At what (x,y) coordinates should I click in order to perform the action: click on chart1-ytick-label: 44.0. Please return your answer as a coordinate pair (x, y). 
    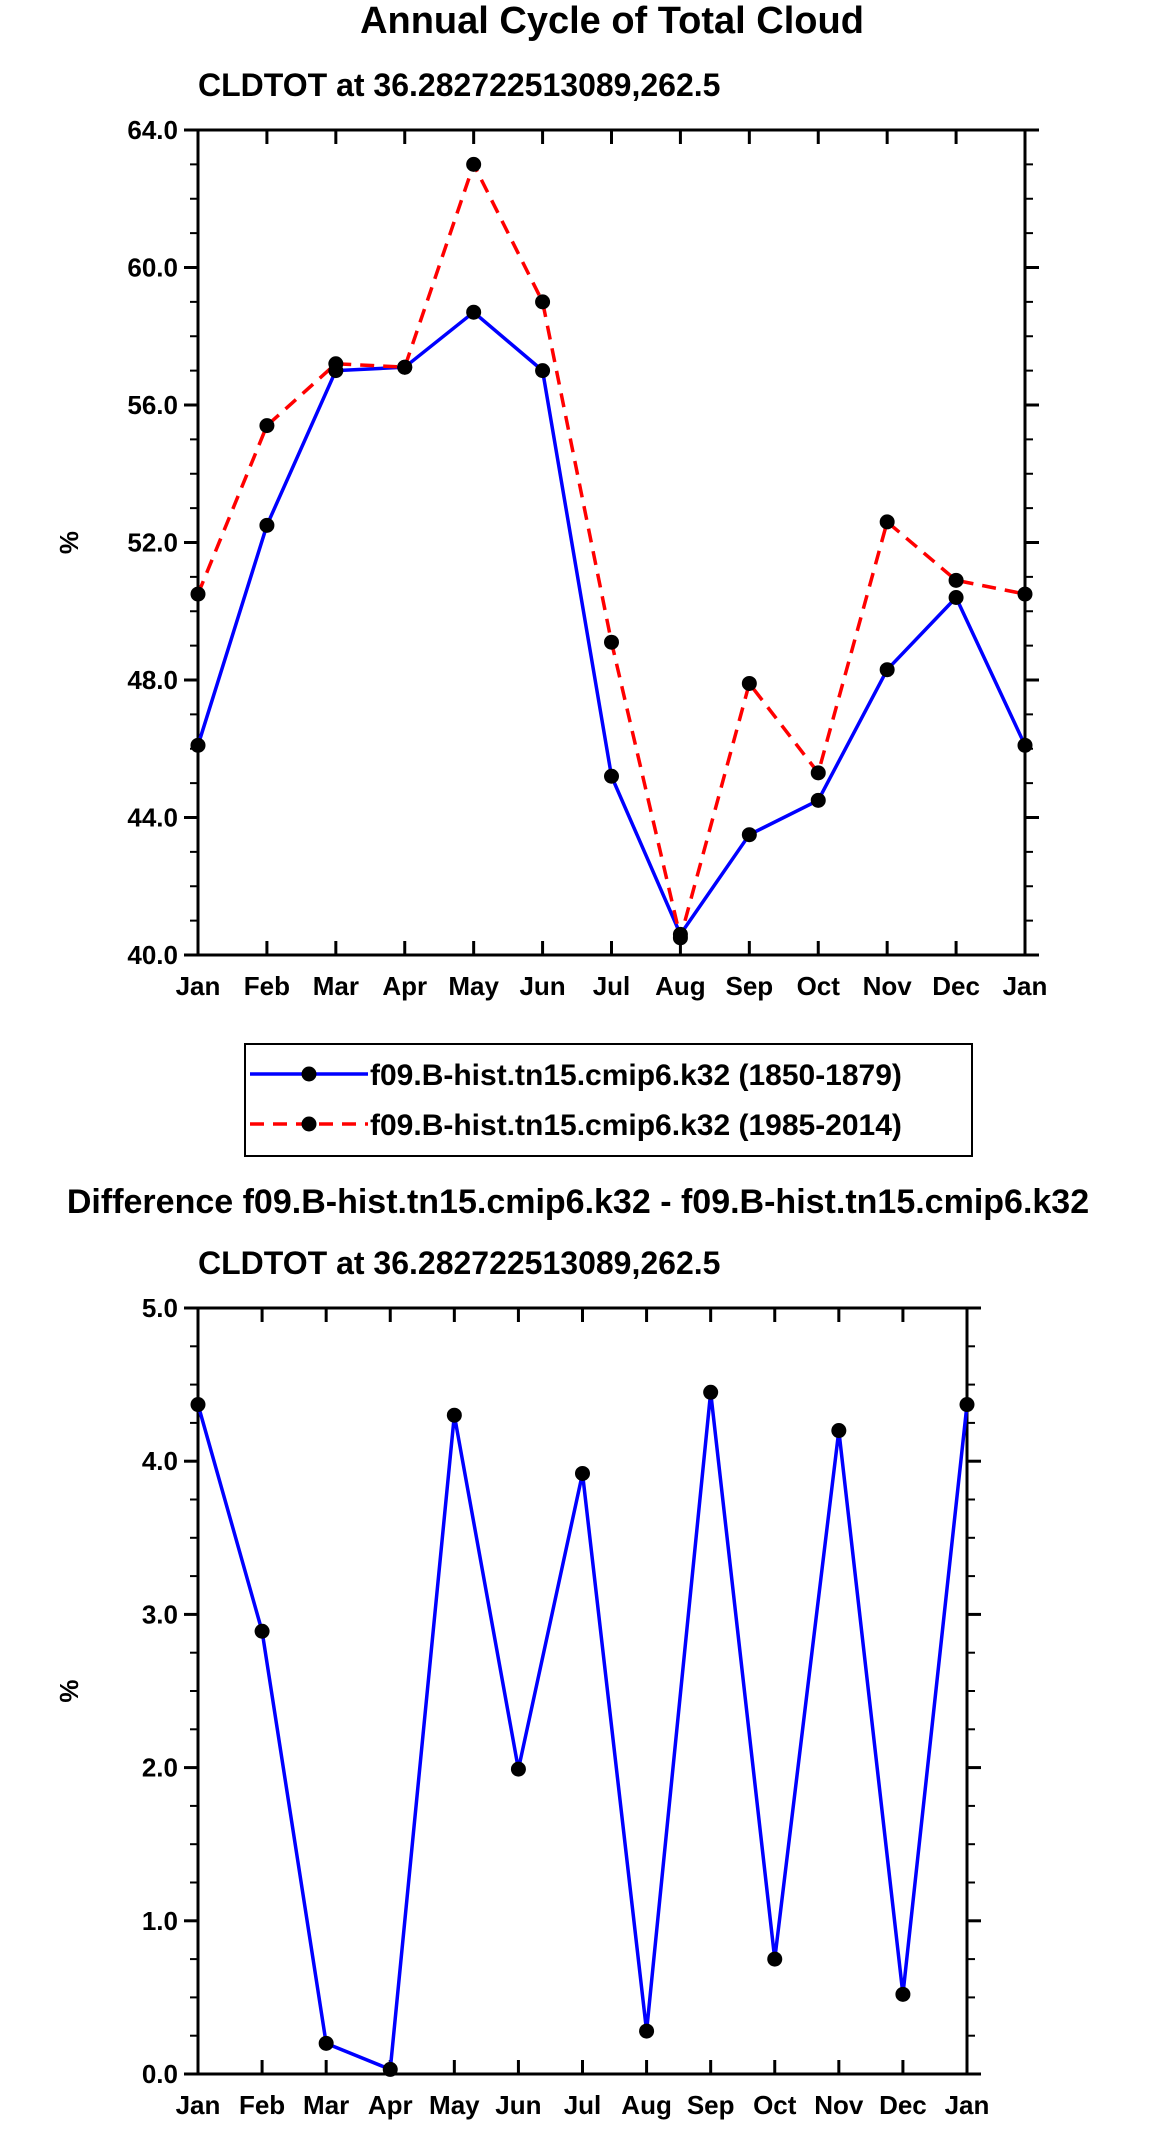
    Looking at the image, I should click on (152, 818).